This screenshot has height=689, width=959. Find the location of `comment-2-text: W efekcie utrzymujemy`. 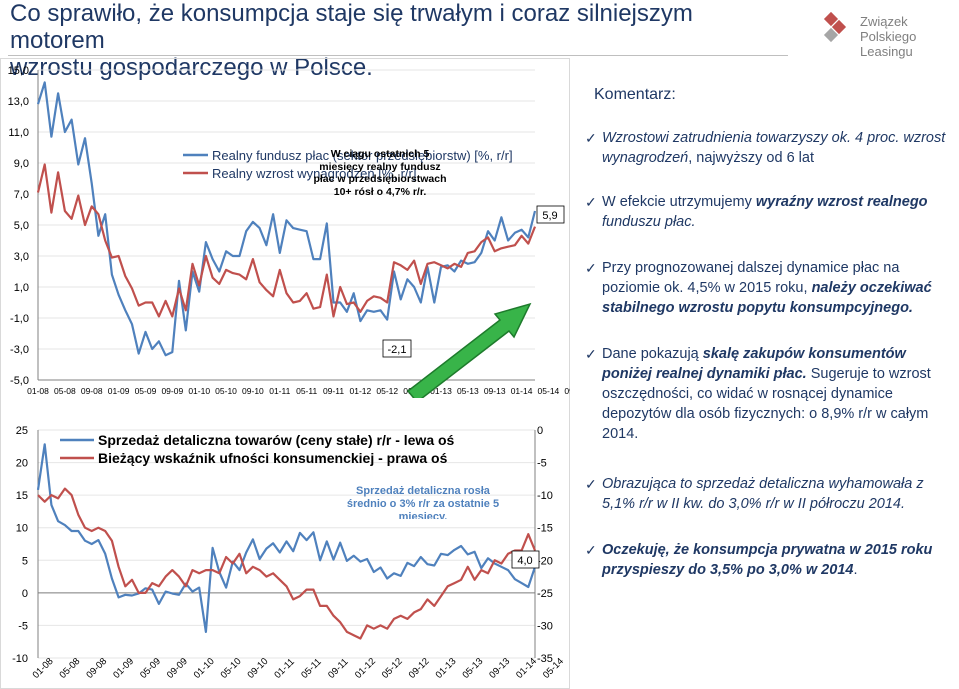

comment-2-text: W efekcie utrzymujemy is located at coordinates (679, 202).